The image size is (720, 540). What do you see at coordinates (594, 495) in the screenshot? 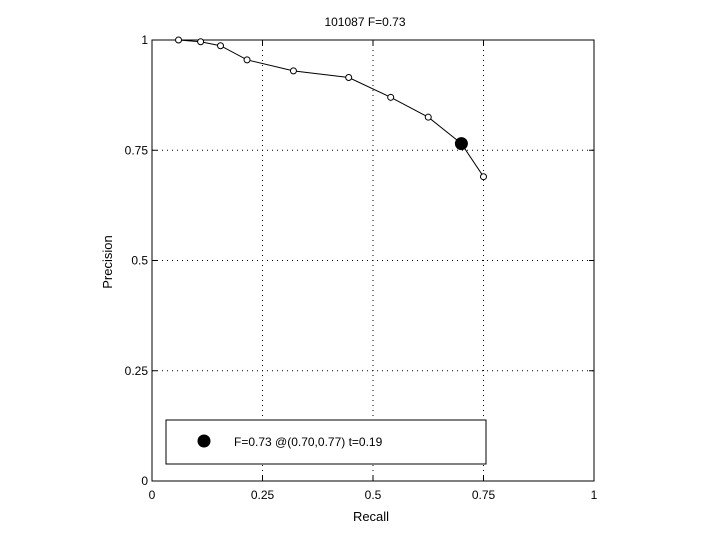
I see `x-tick-label: 1` at bounding box center [594, 495].